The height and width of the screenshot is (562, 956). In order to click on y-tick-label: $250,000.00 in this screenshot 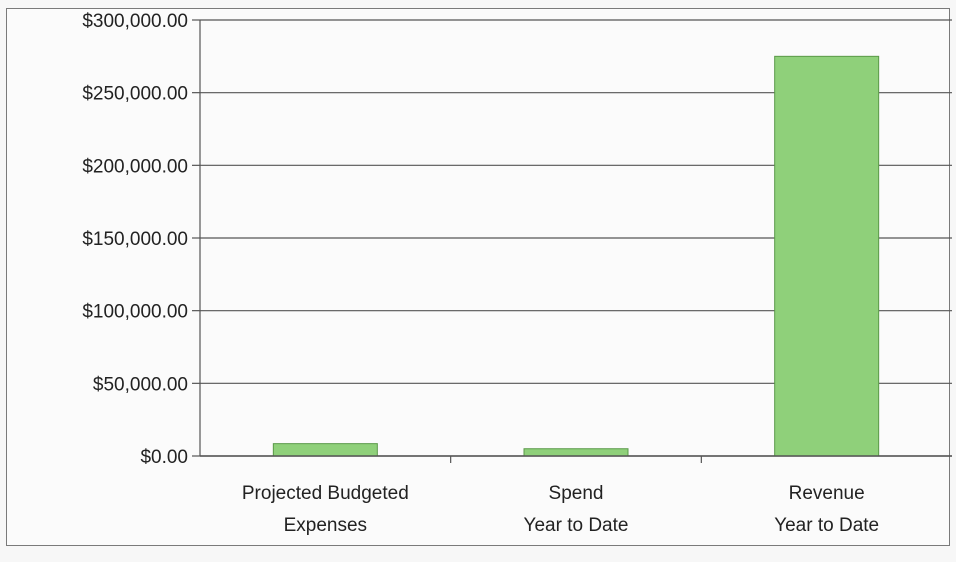, I will do `click(135, 94)`.